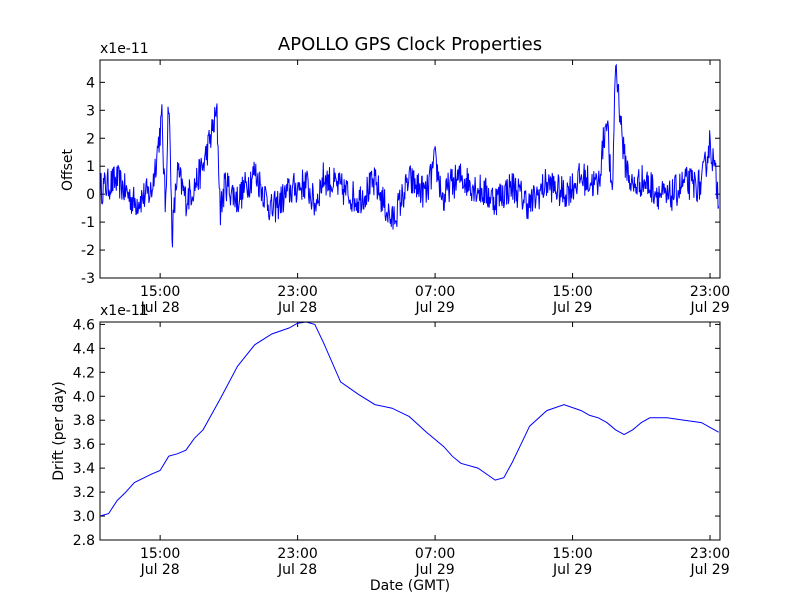 Image resolution: width=800 pixels, height=600 pixels. Describe the element at coordinates (124, 49) in the screenshot. I see `offset-exponent-label: x1e-11` at that location.